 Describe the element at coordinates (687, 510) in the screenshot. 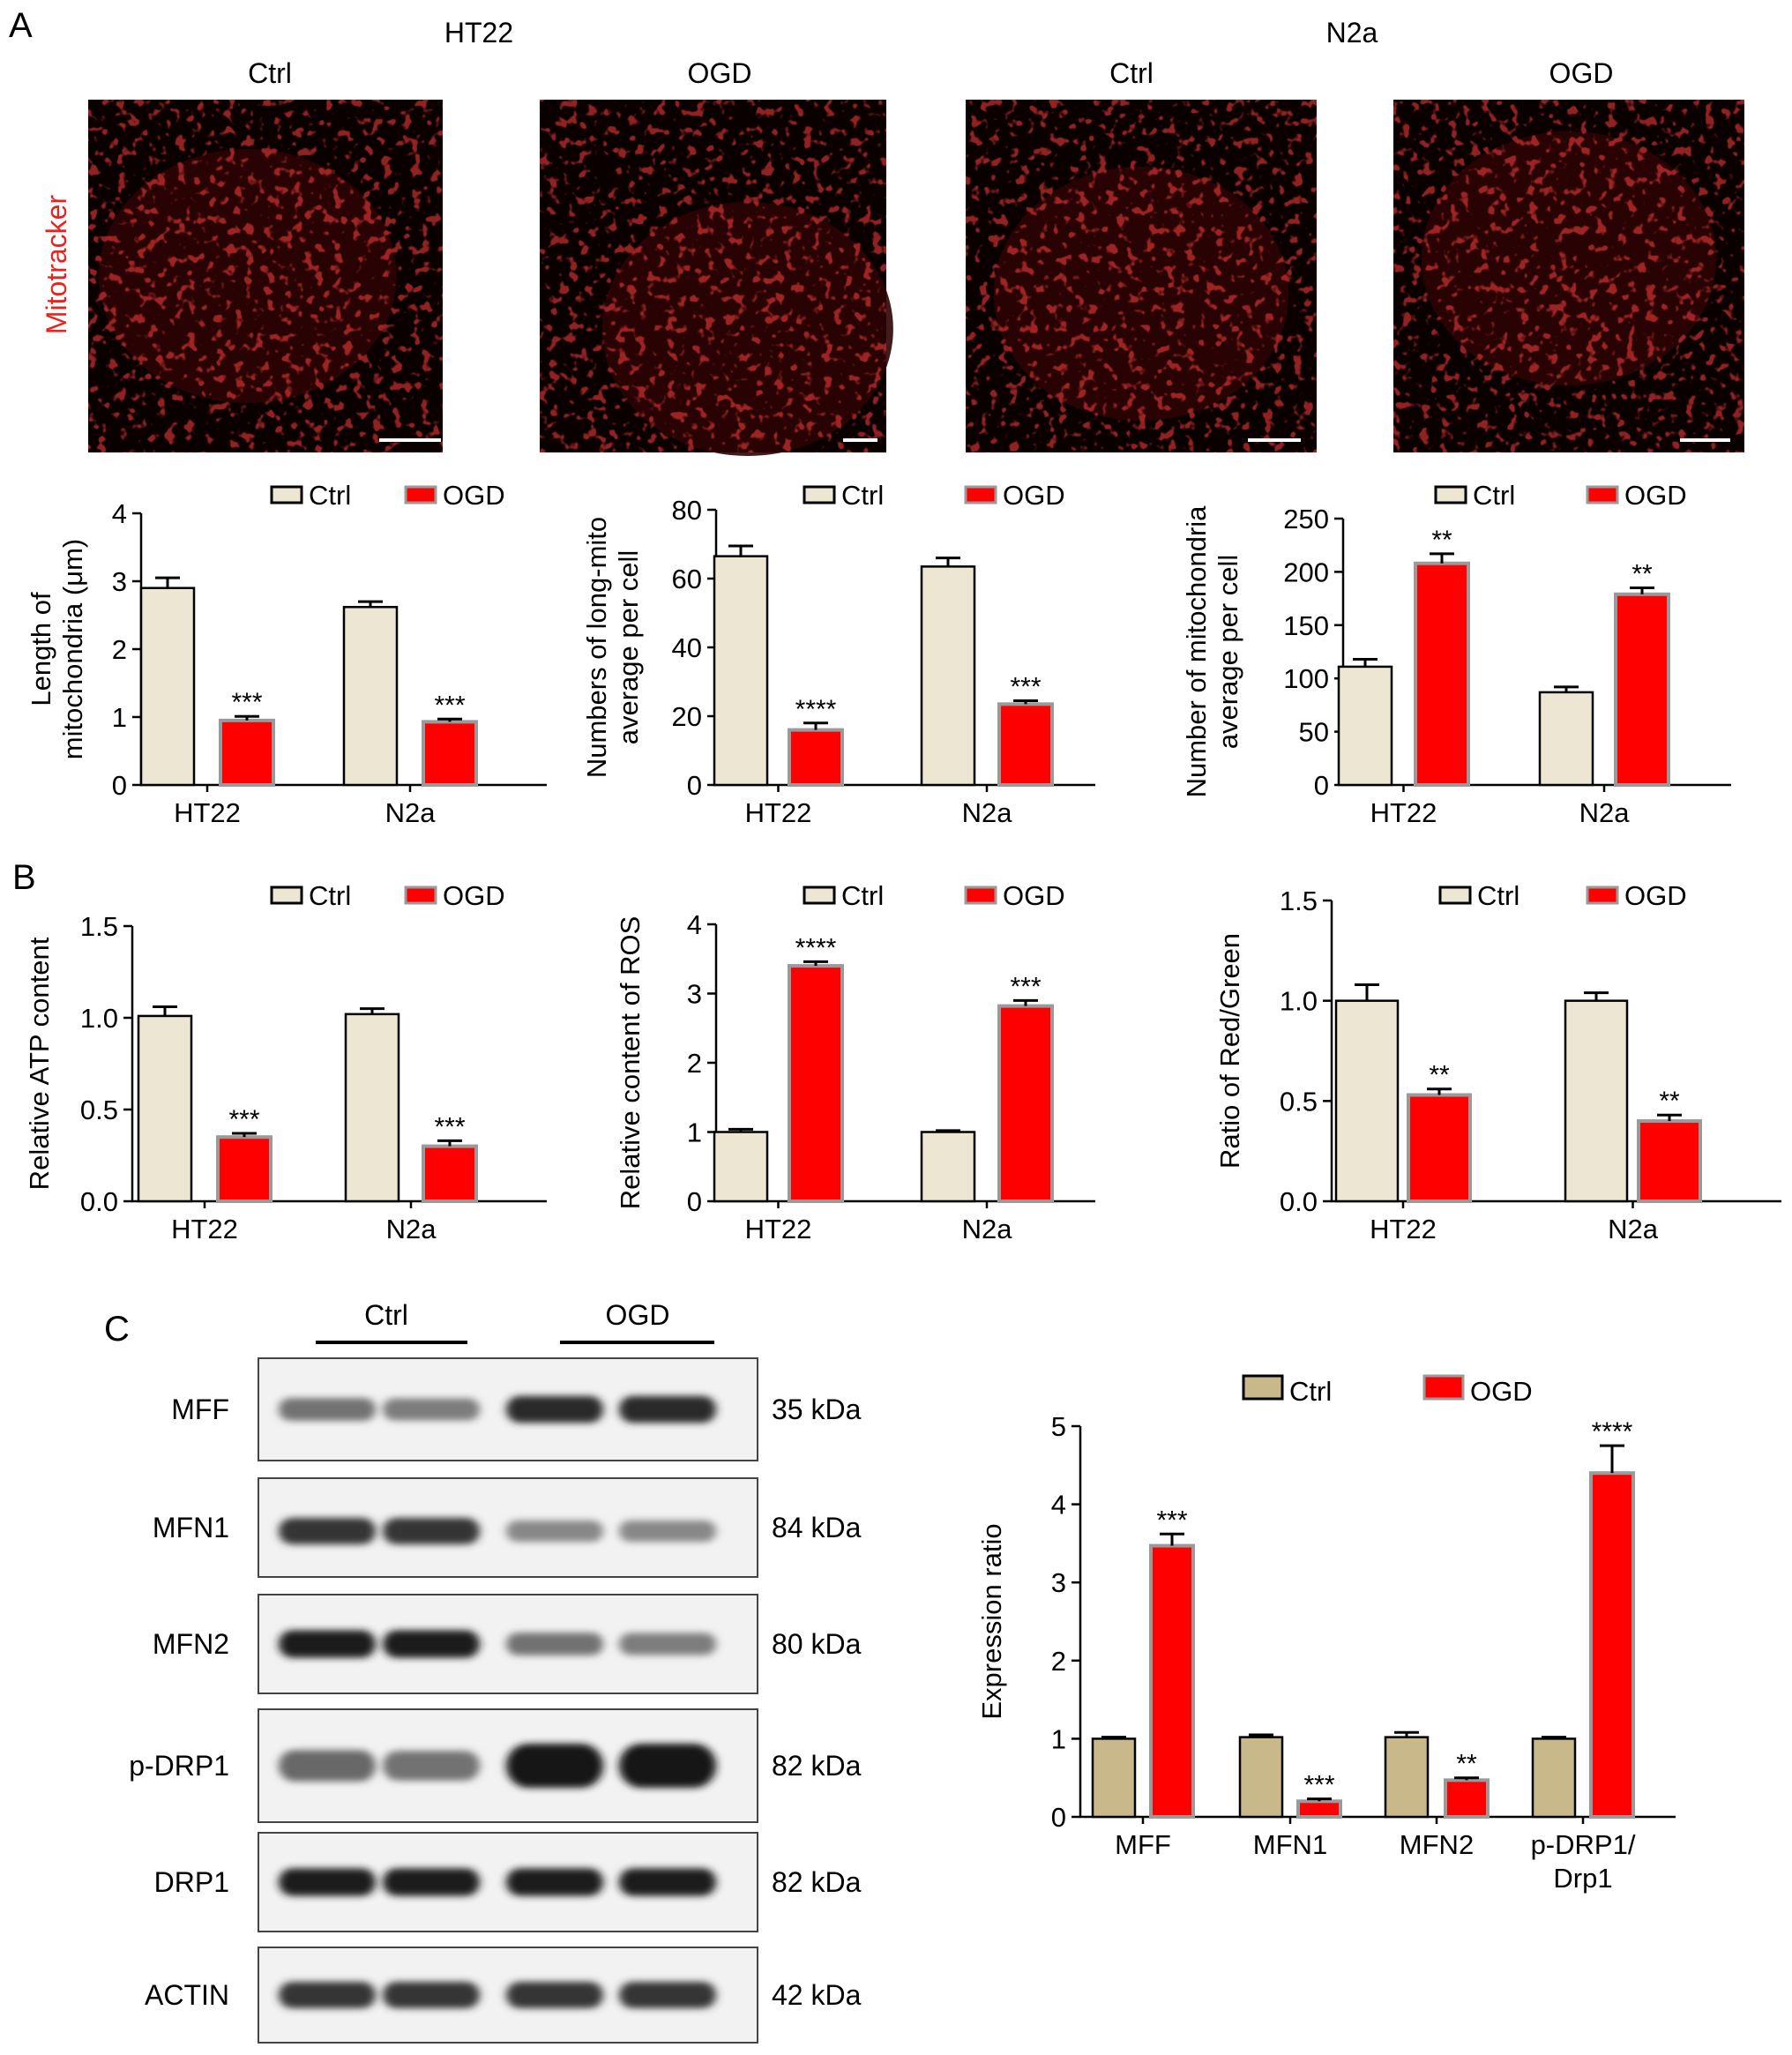

I see `y-tick-label: 80` at that location.